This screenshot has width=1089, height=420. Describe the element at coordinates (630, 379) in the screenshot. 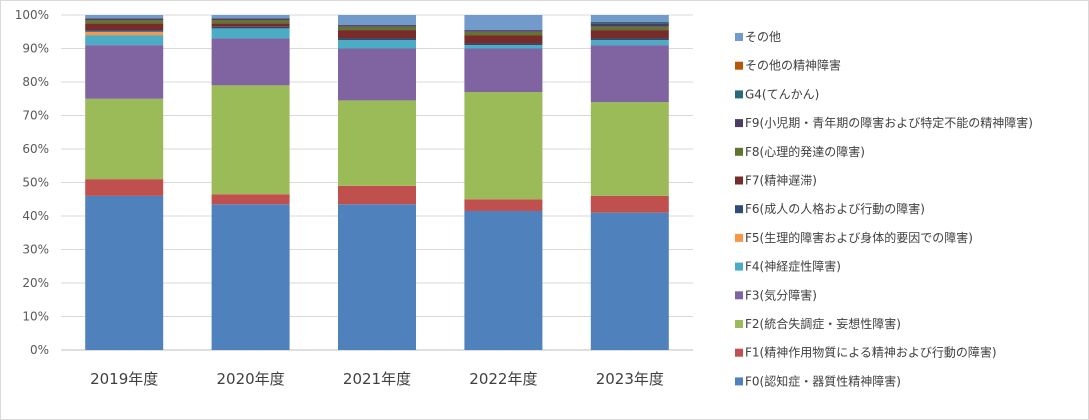

I see `x-category-label: 2023年度` at that location.